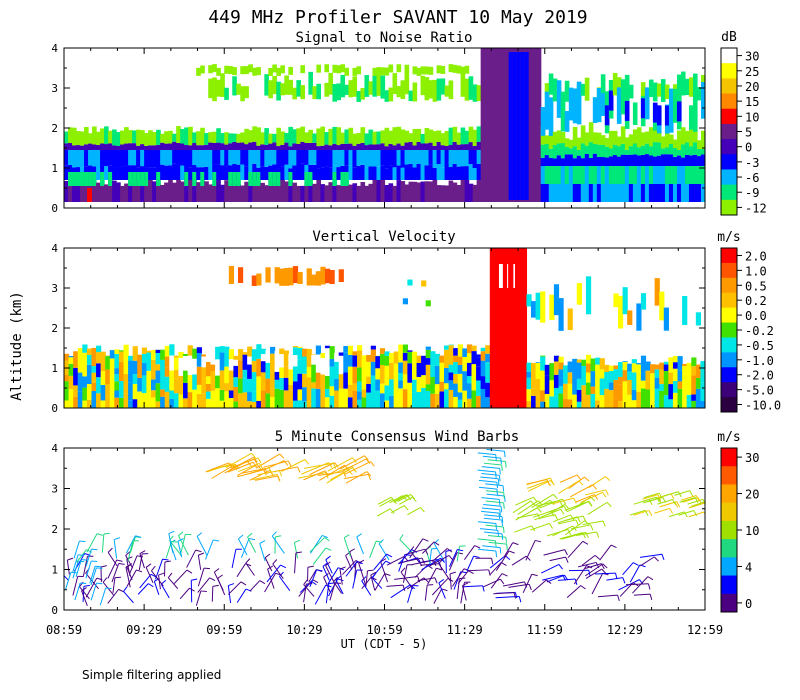  I want to click on colorbar-swatch, so click(729, 315).